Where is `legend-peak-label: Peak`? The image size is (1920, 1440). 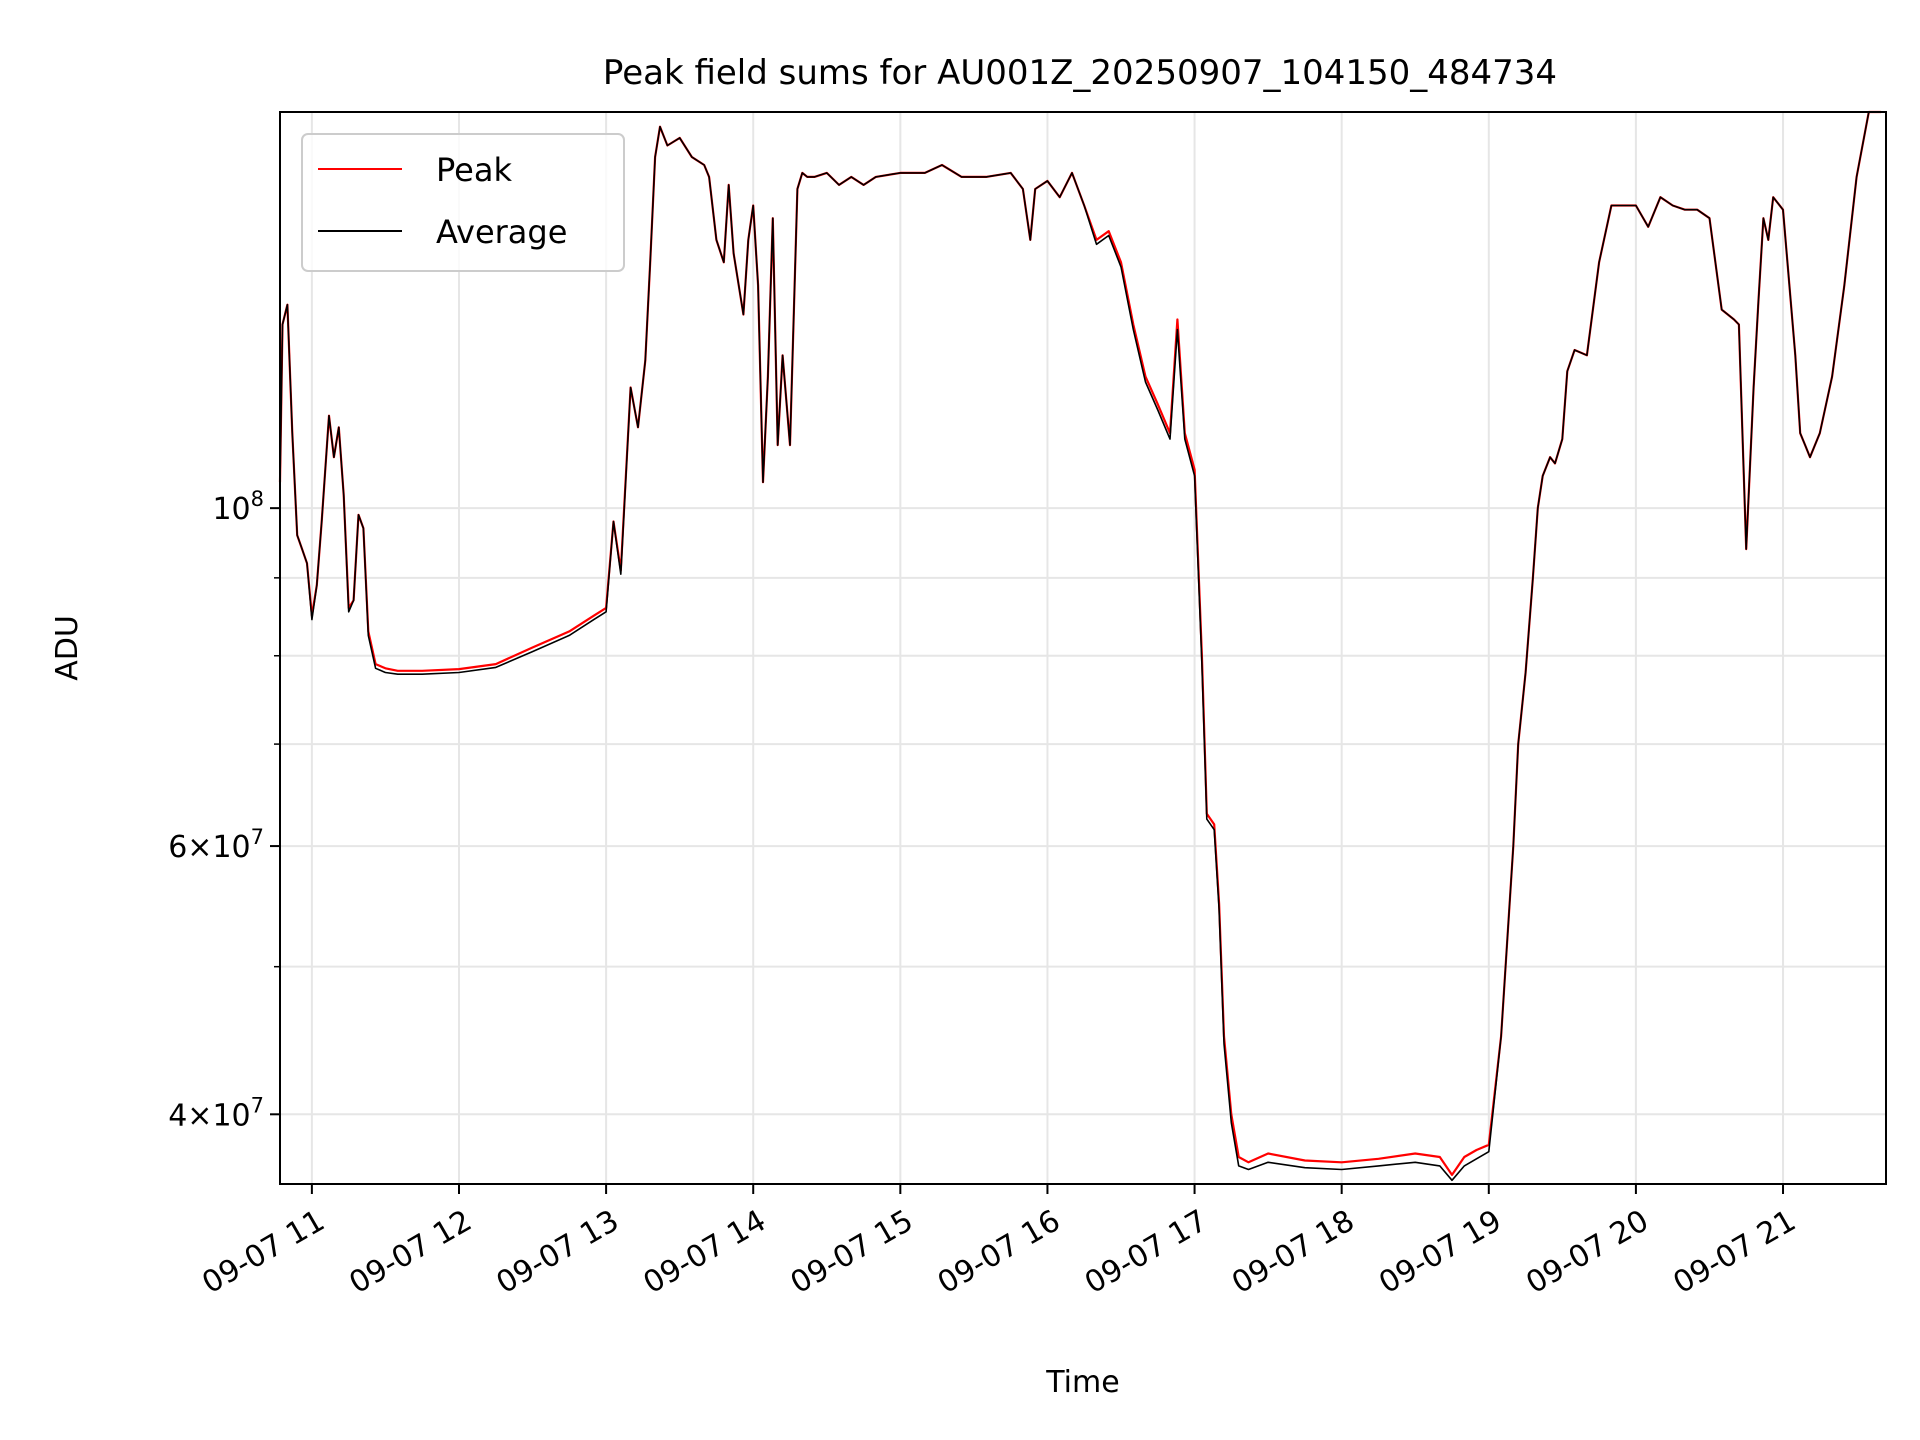
legend-peak-label: Peak is located at coordinates (474, 170).